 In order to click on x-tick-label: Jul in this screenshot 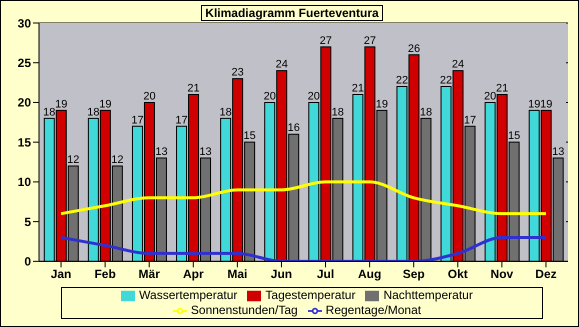, I will do `click(325, 273)`.